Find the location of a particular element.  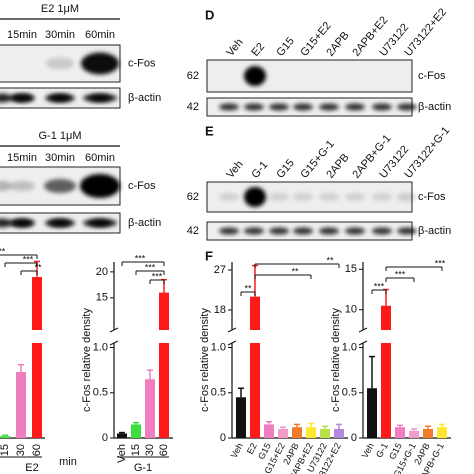

blot-header: E2 1μM is located at coordinates (60, 9).